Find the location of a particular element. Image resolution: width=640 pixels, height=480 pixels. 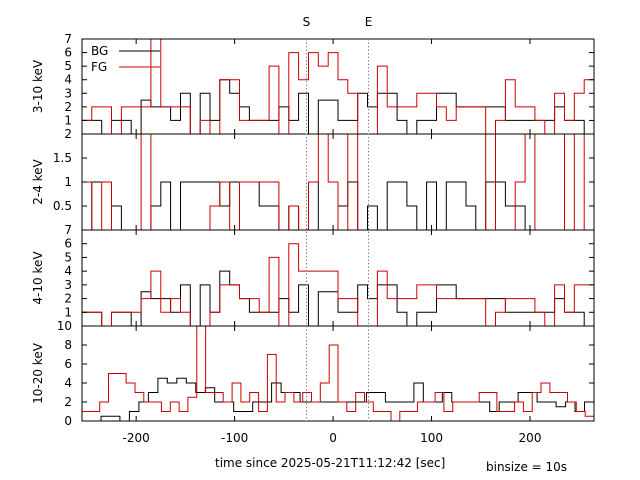

x-tick-label: -100 is located at coordinates (234, 438).